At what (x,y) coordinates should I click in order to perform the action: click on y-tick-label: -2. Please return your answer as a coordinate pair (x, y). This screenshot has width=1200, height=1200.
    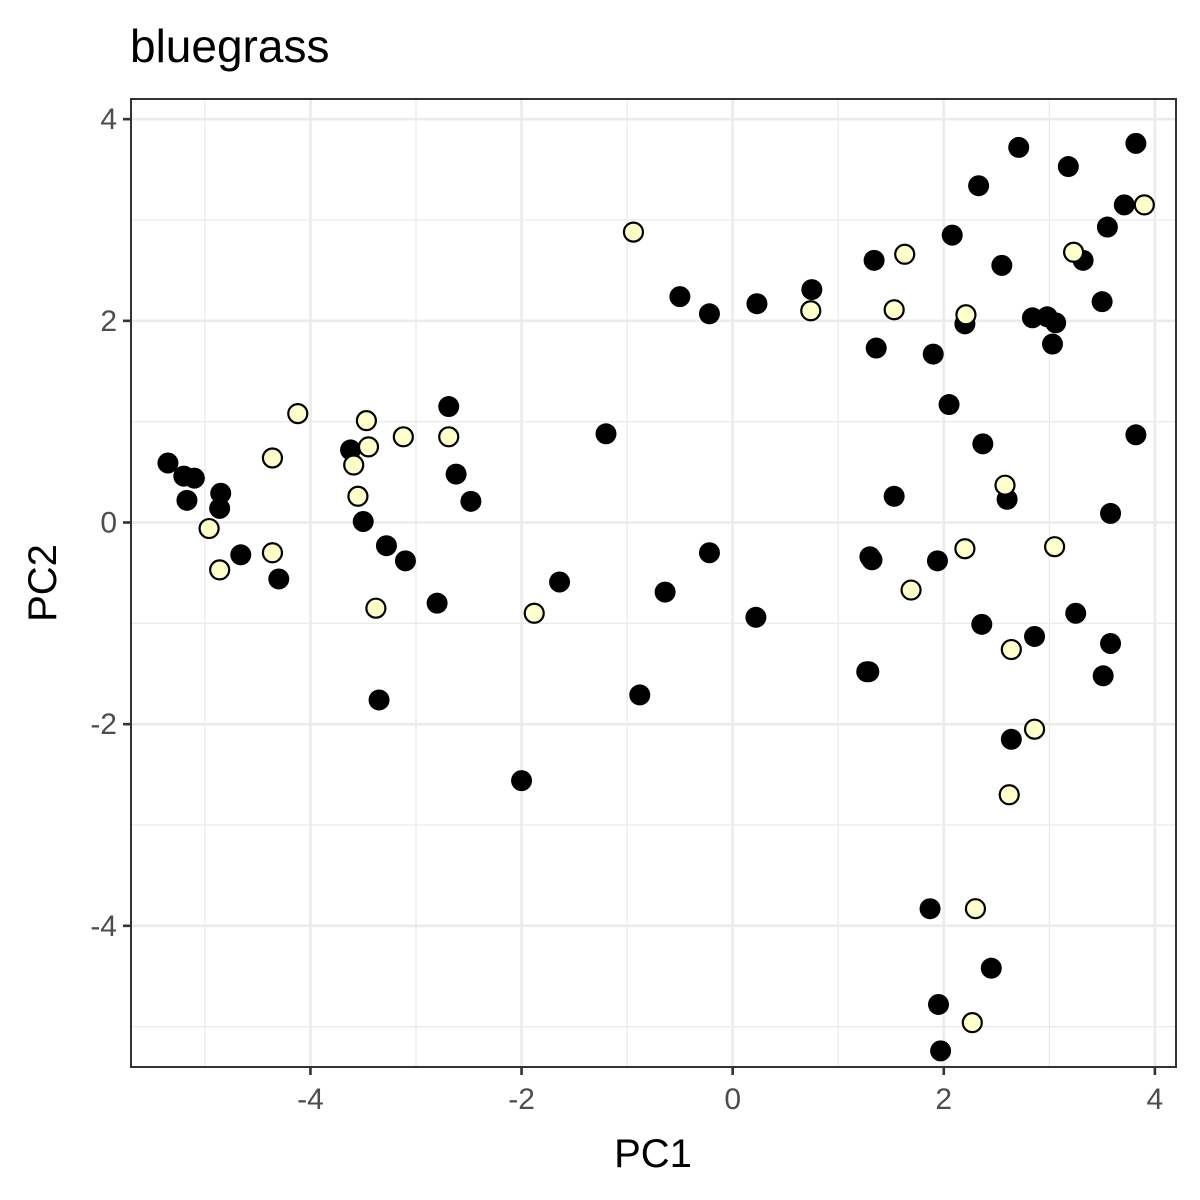
    Looking at the image, I should click on (103, 724).